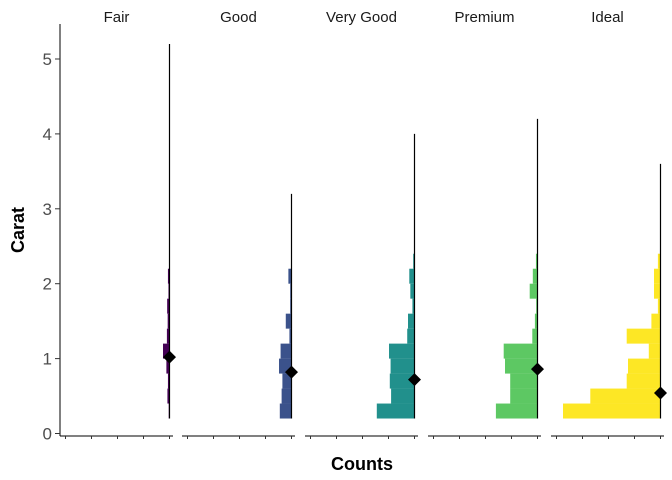  I want to click on y-tick-label: 3, so click(47, 209).